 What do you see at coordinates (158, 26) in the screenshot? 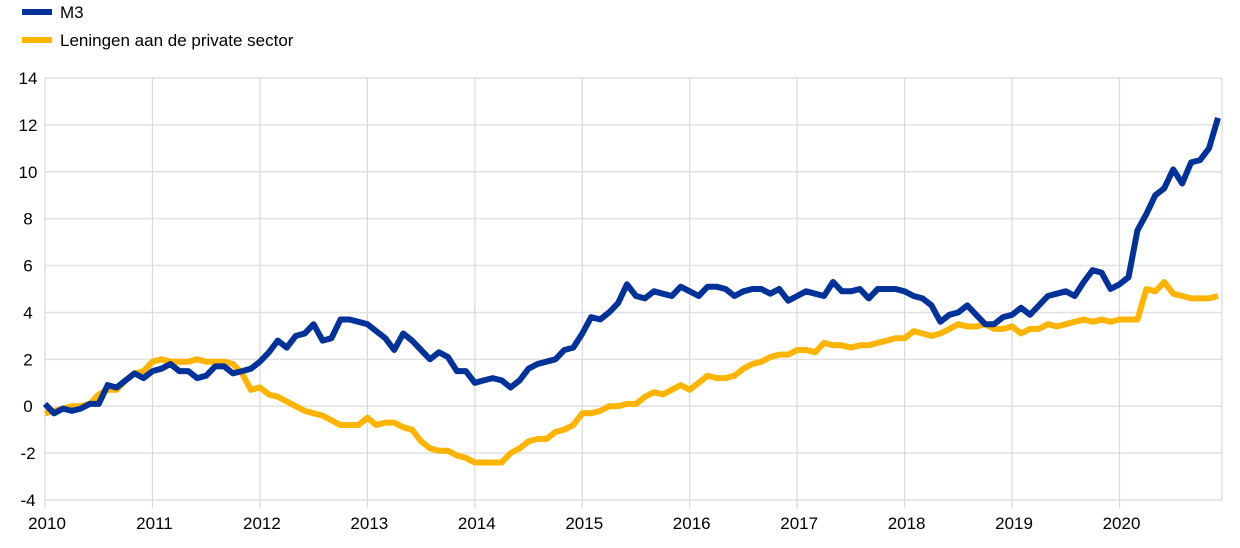
I see `legend: M3 Leningen aan de private sector` at bounding box center [158, 26].